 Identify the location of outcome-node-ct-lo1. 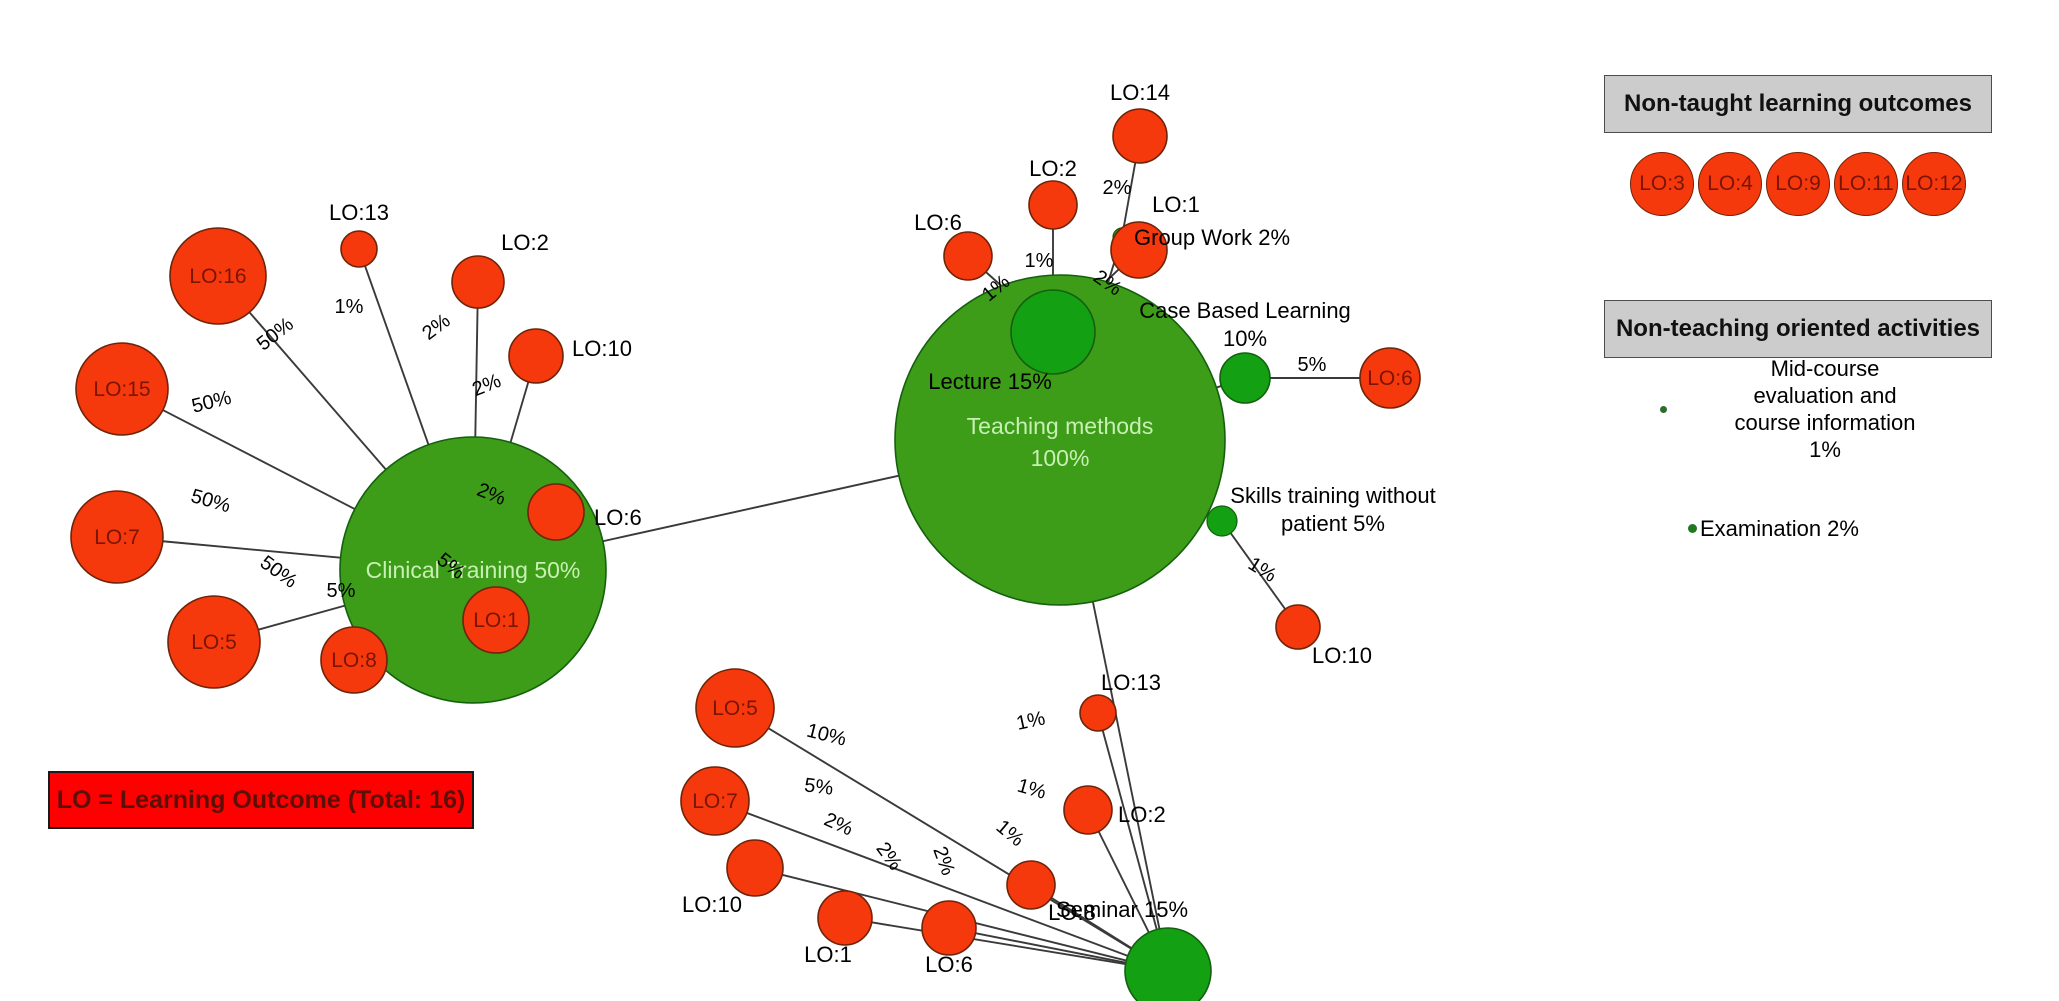
(496, 620).